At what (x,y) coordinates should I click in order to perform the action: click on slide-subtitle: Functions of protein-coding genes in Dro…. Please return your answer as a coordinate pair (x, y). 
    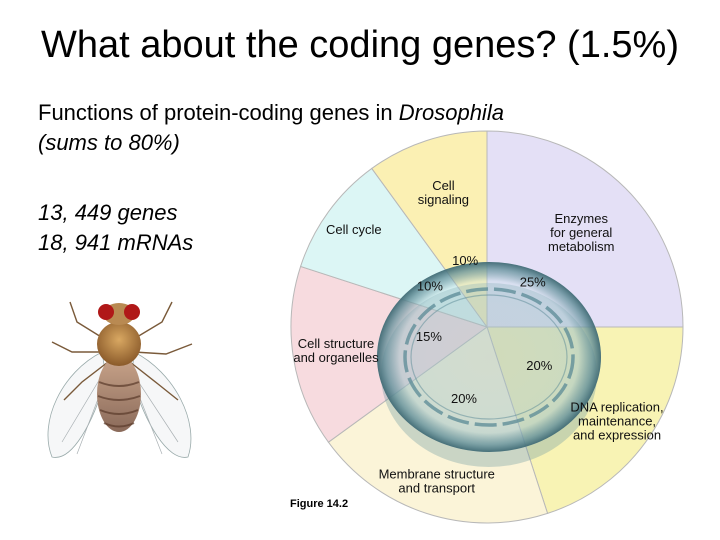
    Looking at the image, I should click on (348, 112).